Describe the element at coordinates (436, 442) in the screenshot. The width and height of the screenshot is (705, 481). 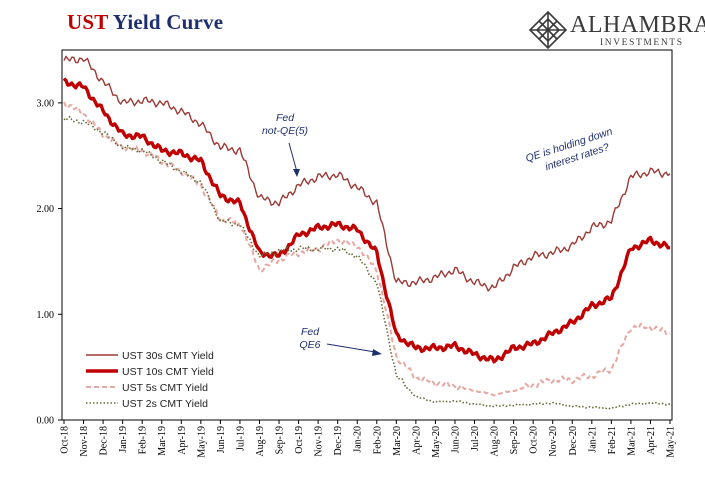
I see `x-tick-label: May-20` at that location.